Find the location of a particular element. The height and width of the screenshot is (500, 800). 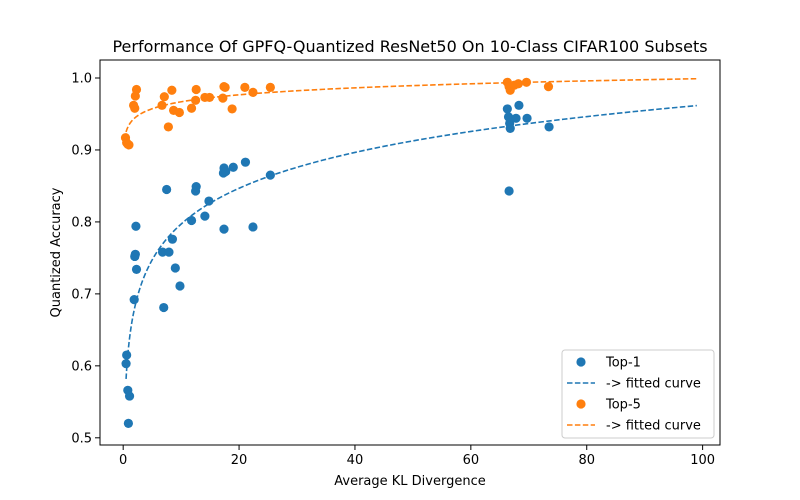

y-axis-label: Quantized Accuracy is located at coordinates (56, 252).